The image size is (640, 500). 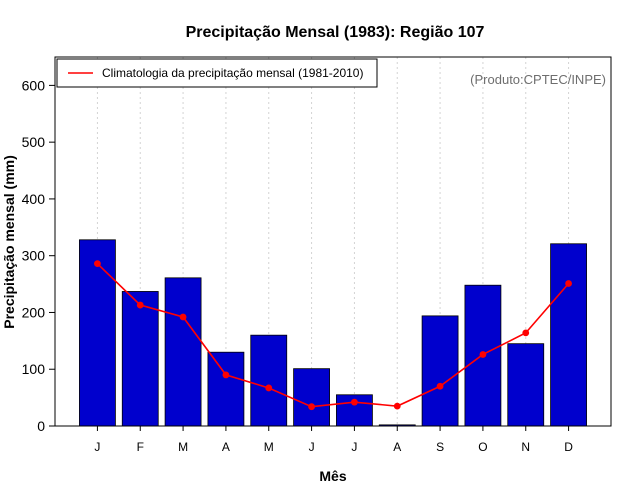 What do you see at coordinates (9, 242) in the screenshot?
I see `y-axis-title: Precipitação mensal (mm)` at bounding box center [9, 242].